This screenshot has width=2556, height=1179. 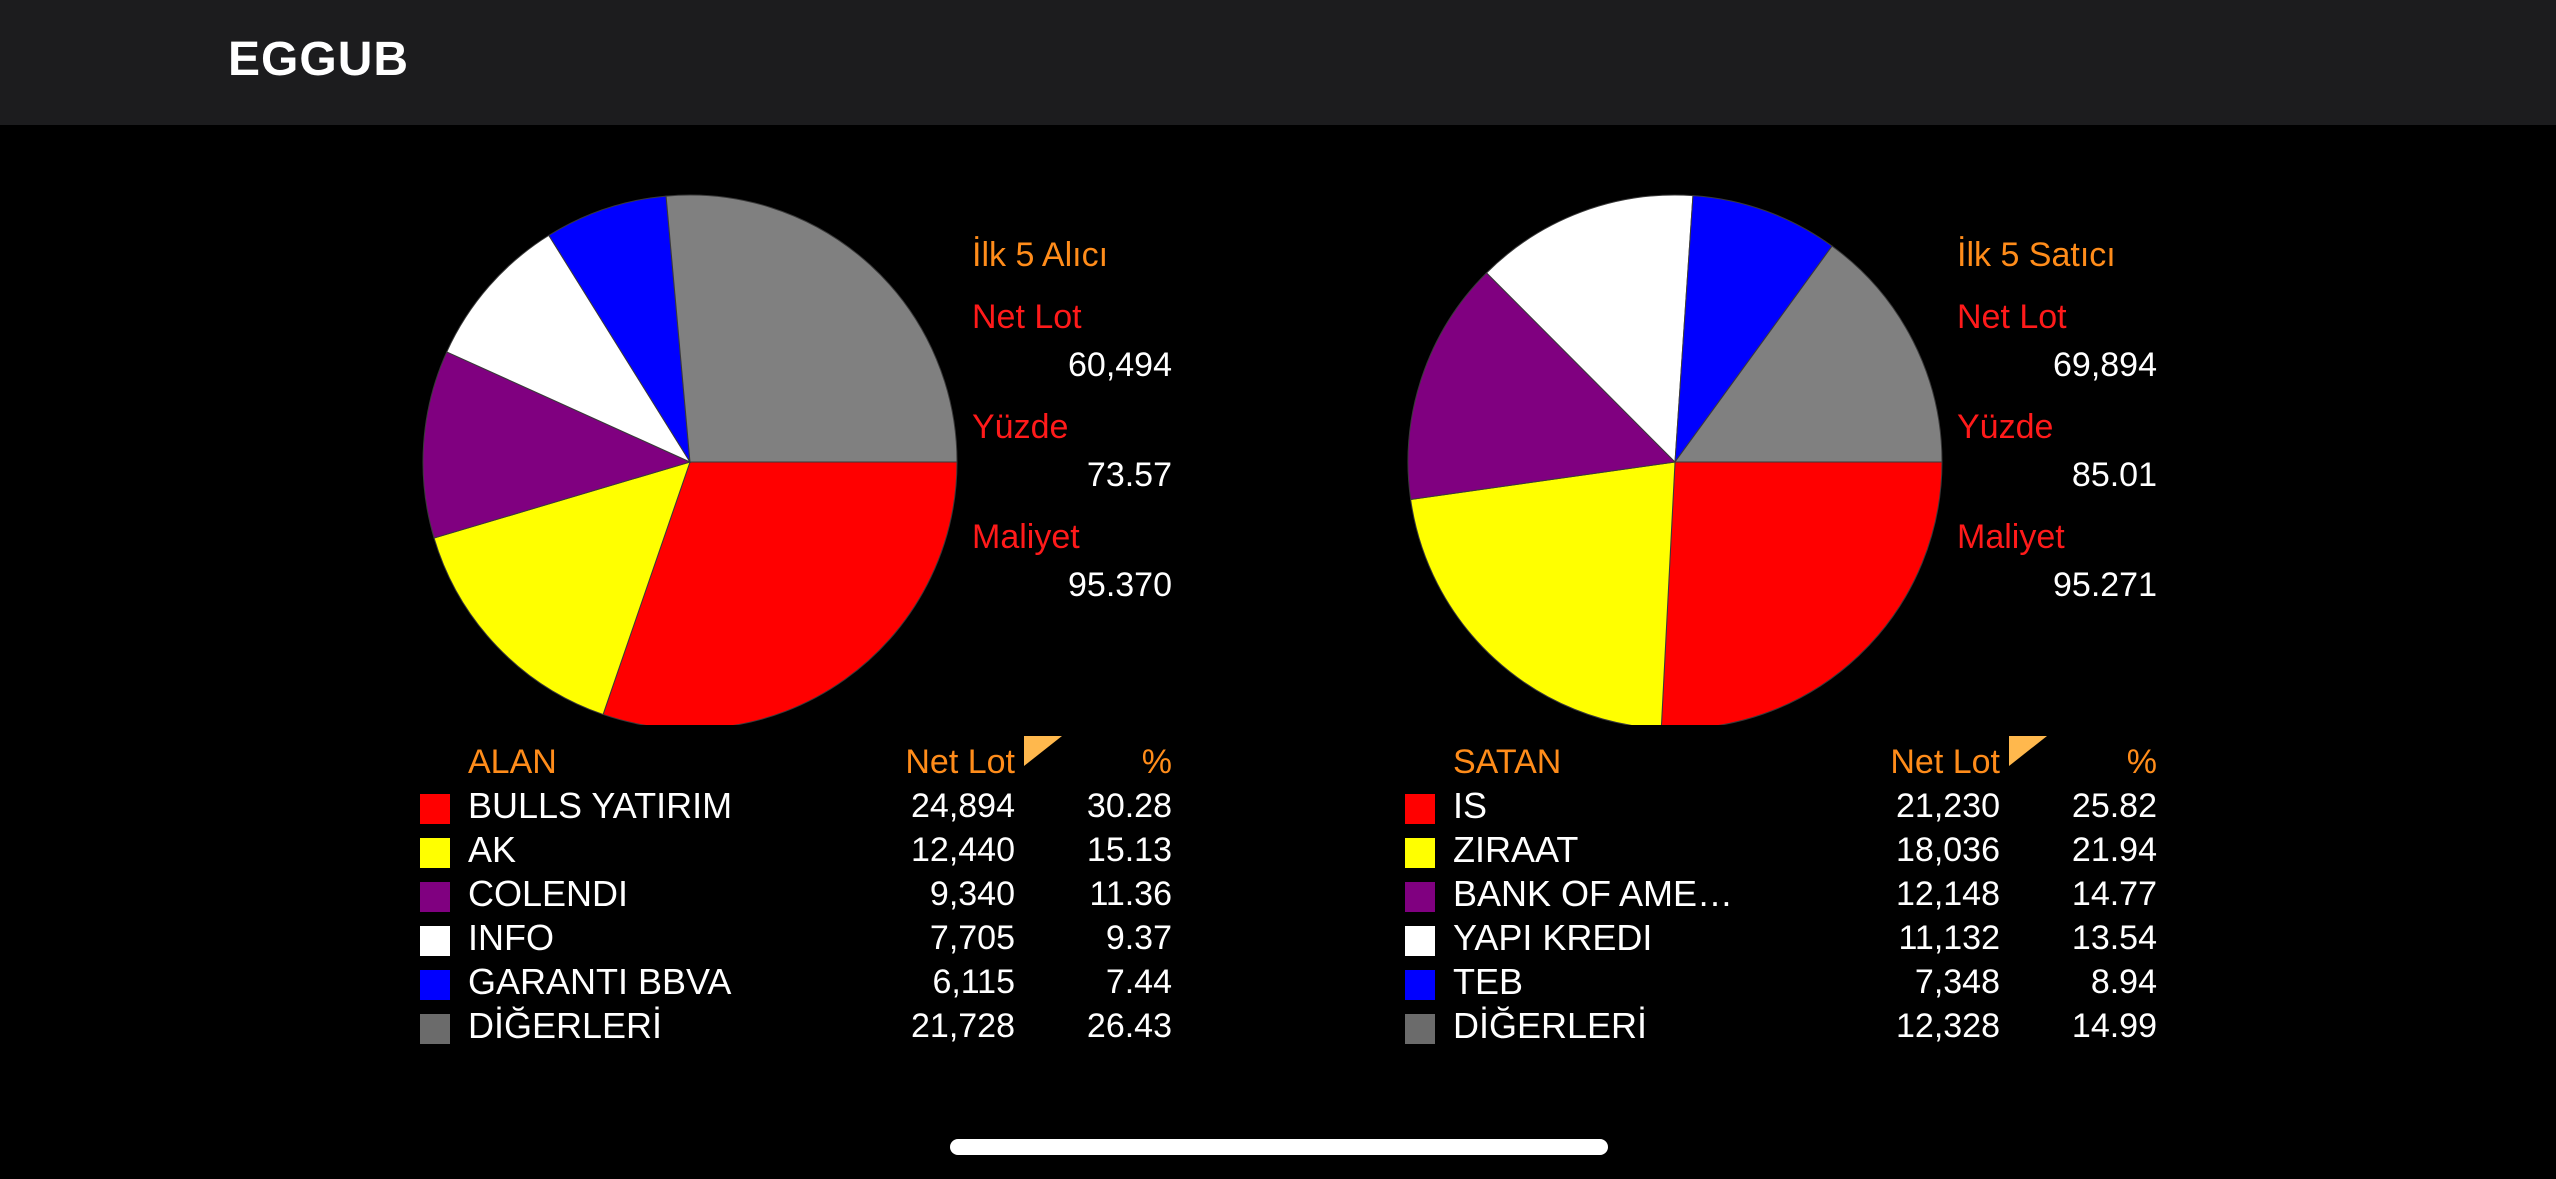 I want to click on percent-value: 73.57, so click(x=1129, y=475).